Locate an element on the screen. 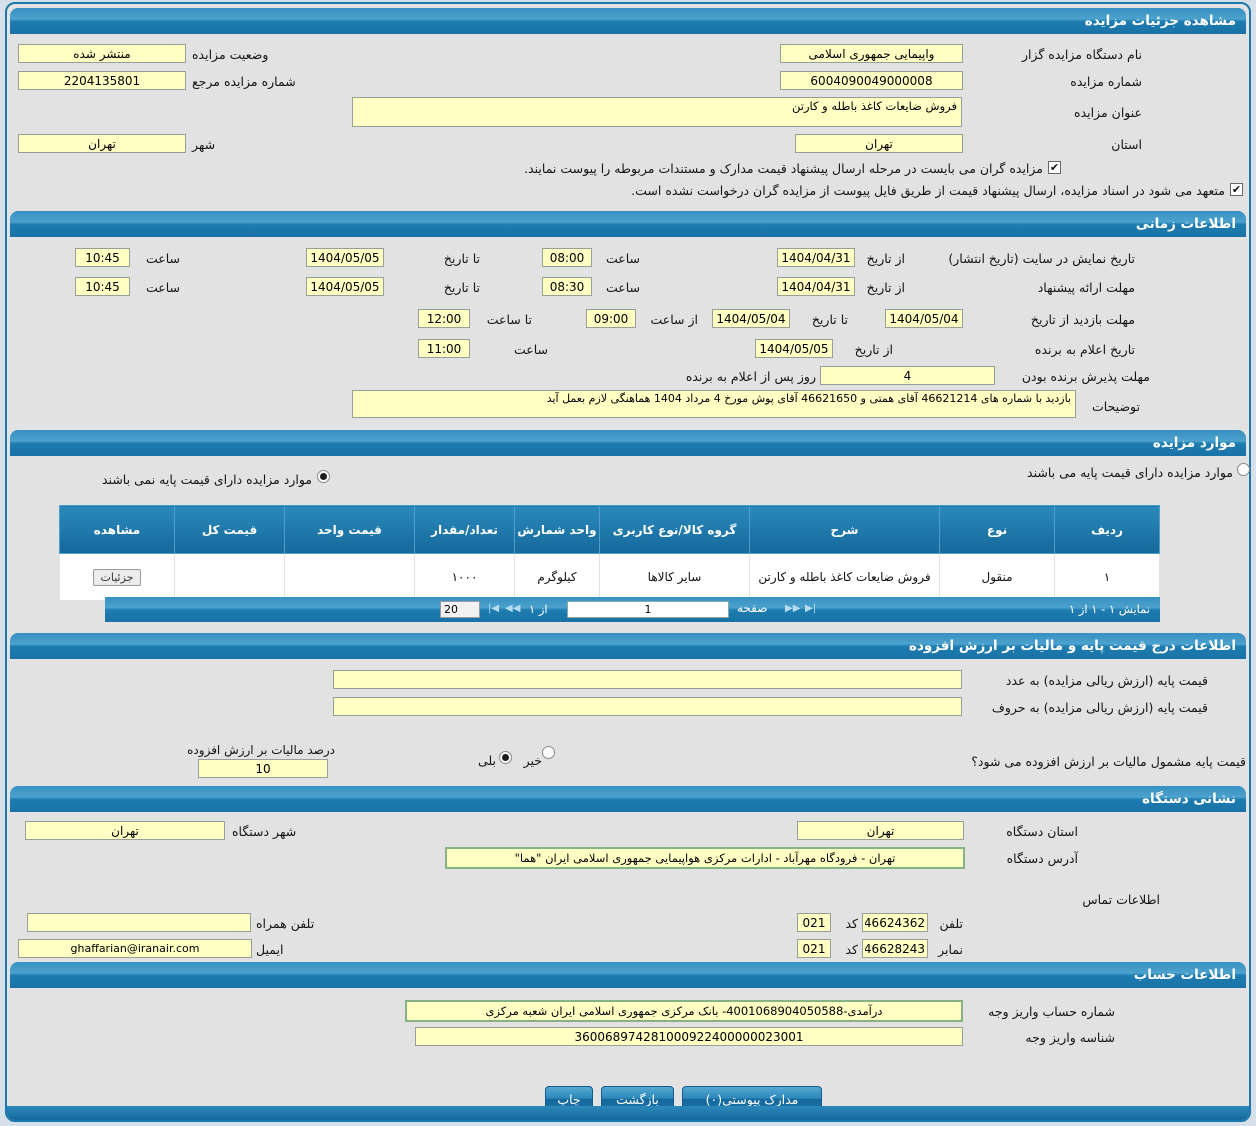  offer-to-hour-label: ساعت is located at coordinates (162, 287).